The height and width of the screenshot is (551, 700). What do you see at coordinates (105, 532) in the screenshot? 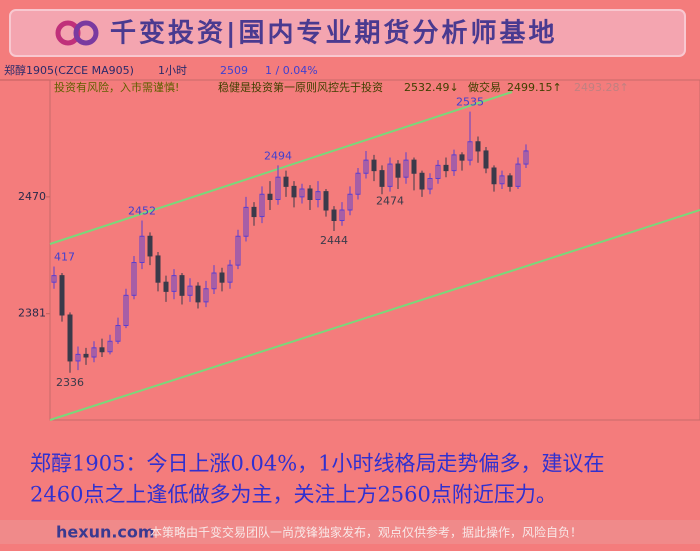
I see `footer-site: hexun.com` at bounding box center [105, 532].